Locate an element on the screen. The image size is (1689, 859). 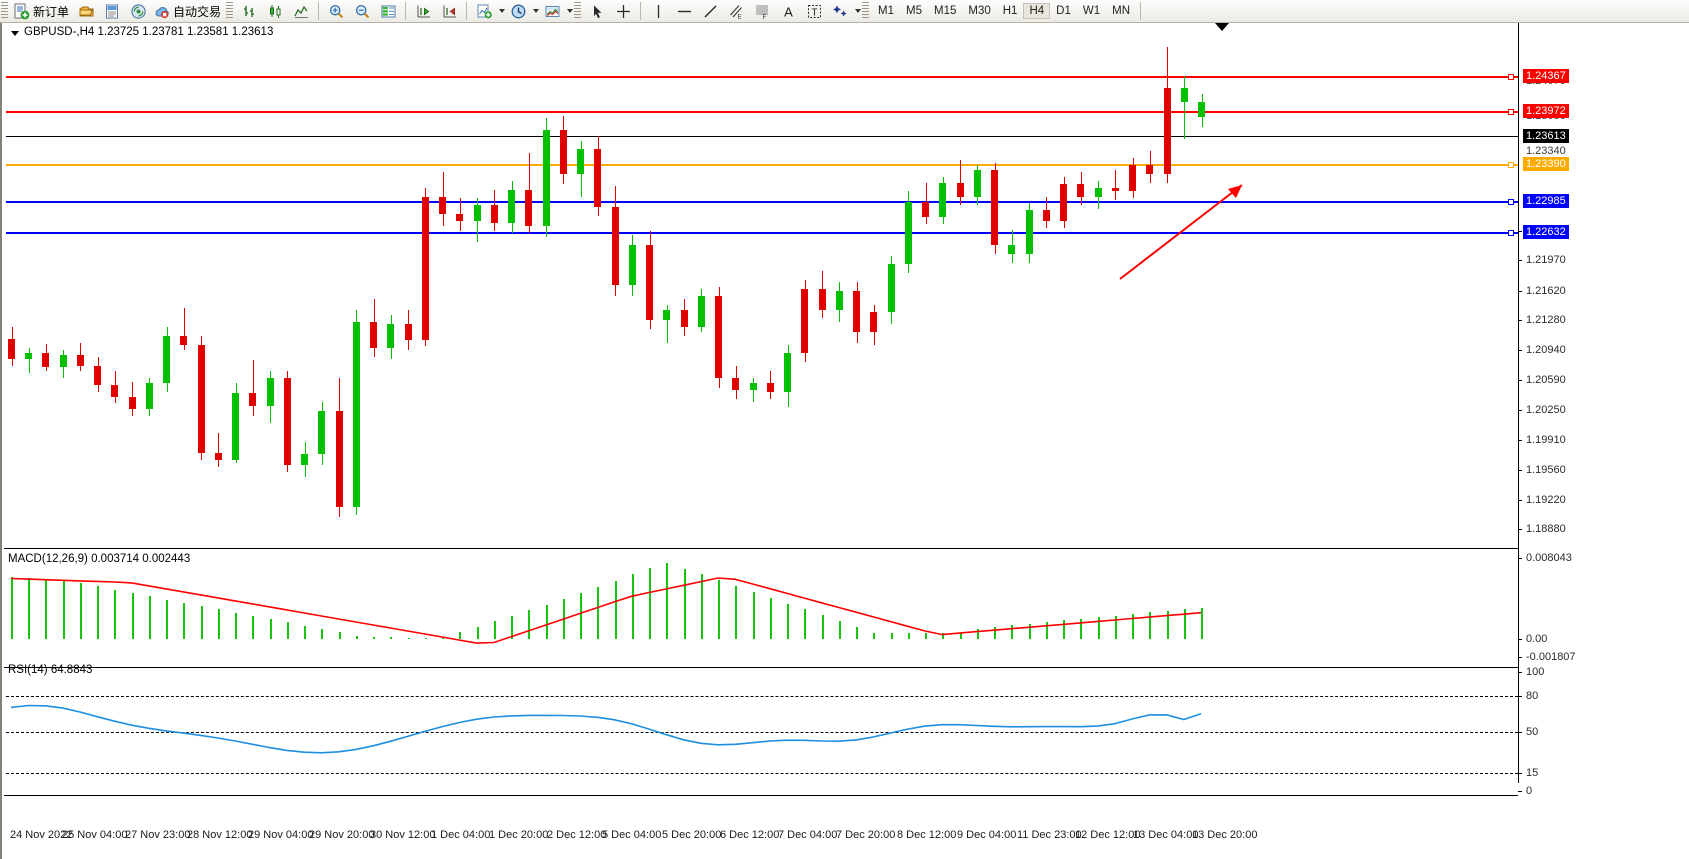
cursor-button is located at coordinates (597, 11).